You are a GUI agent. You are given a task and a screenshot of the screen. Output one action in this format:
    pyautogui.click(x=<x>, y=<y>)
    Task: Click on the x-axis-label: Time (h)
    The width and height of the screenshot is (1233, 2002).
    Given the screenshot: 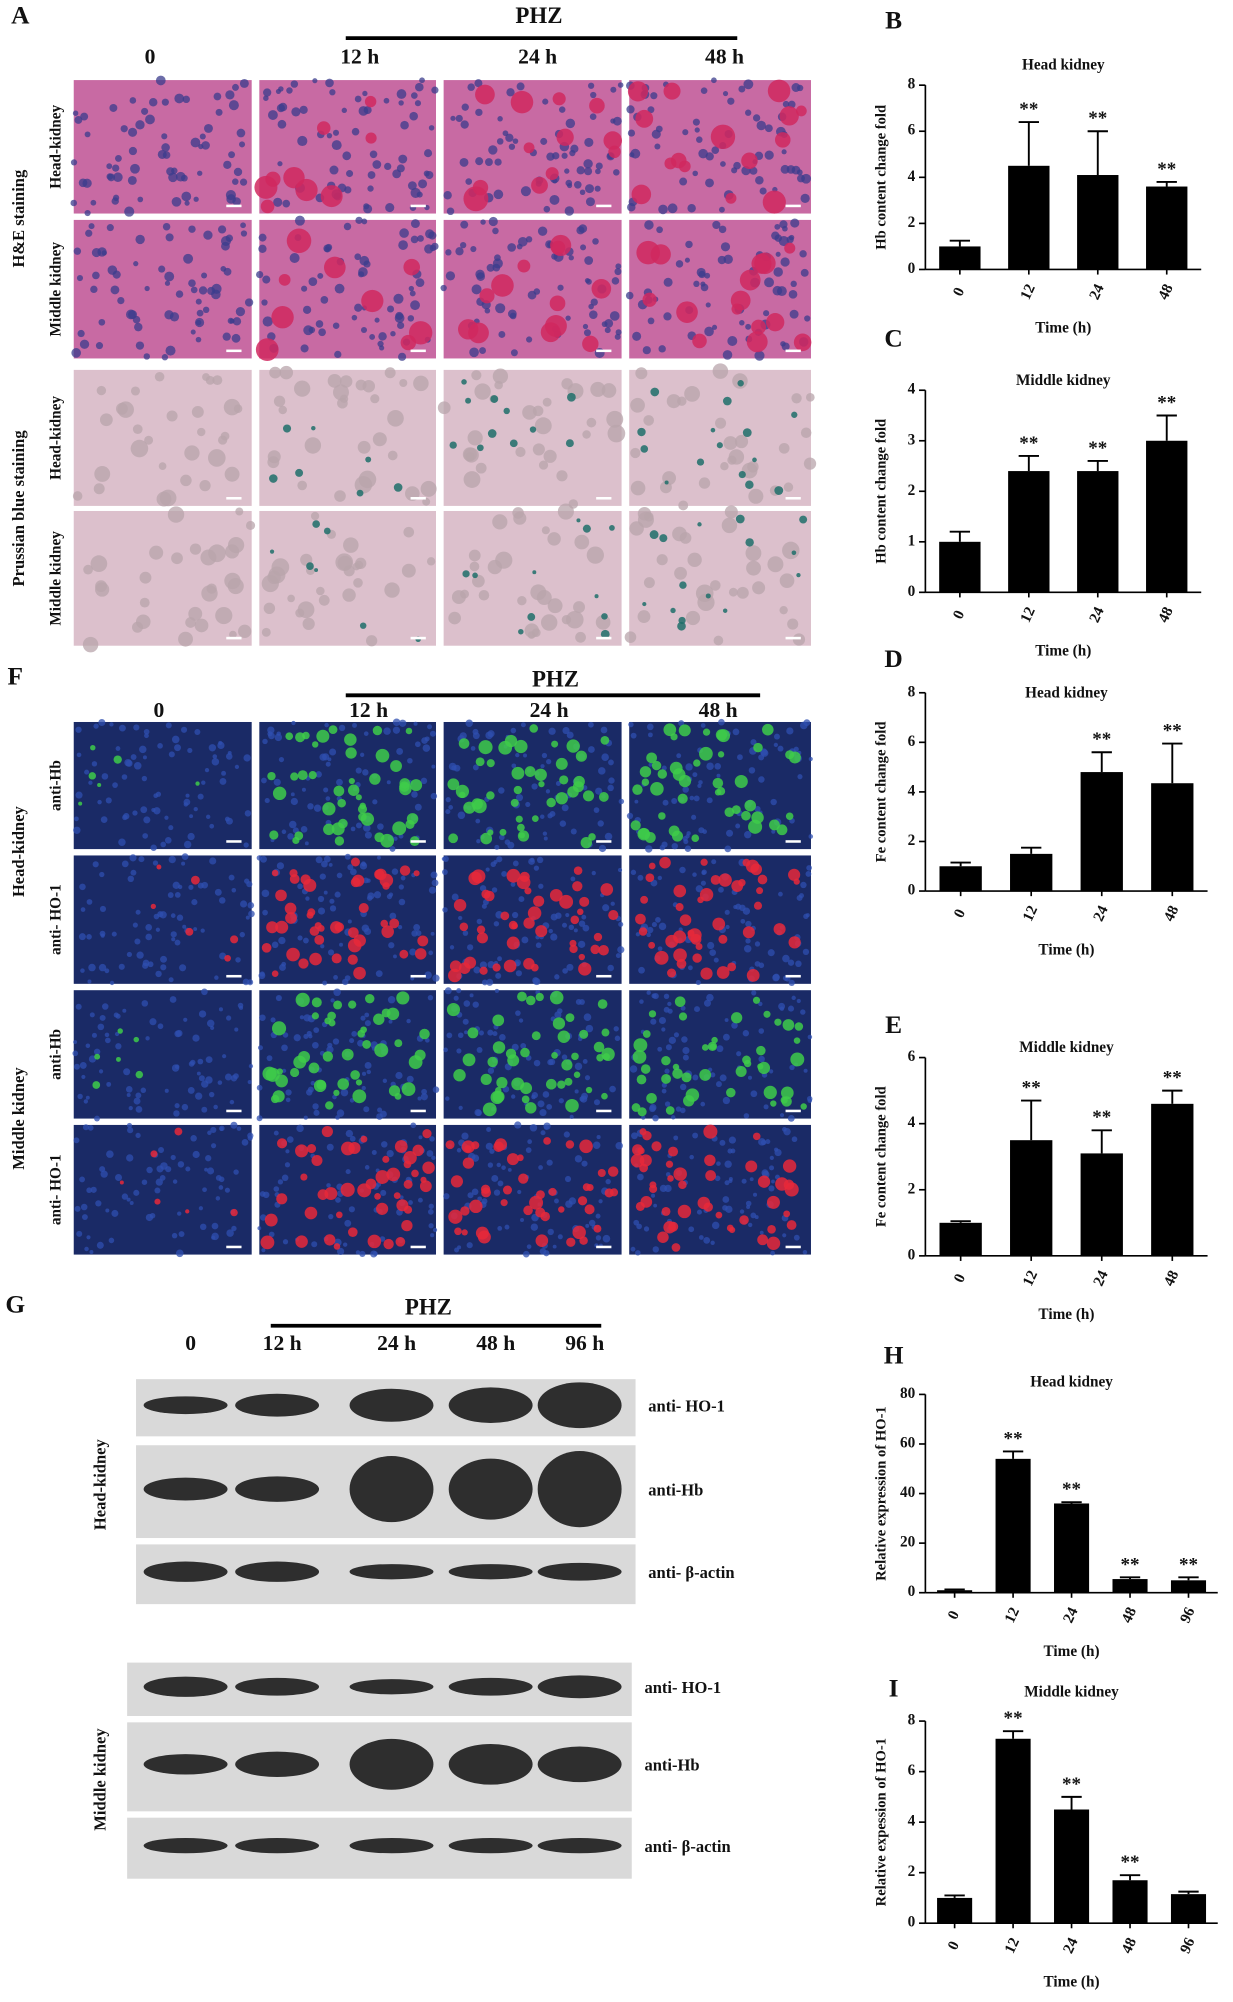 What is the action you would take?
    pyautogui.click(x=1072, y=1981)
    